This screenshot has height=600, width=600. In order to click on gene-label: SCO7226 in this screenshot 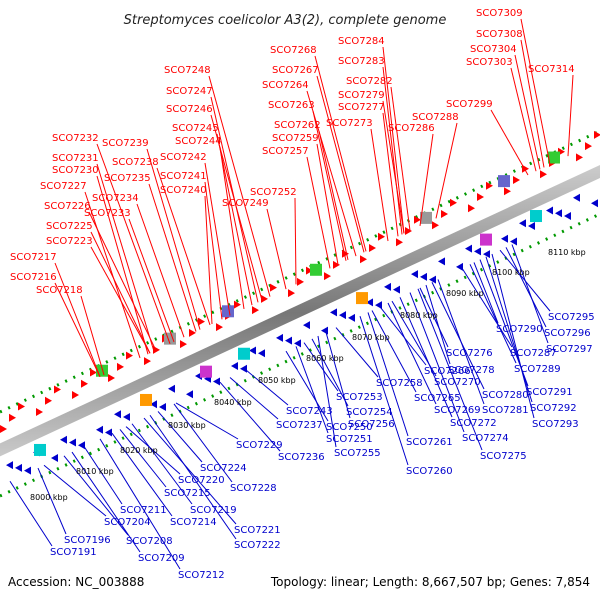, I will do `click(67, 206)`.